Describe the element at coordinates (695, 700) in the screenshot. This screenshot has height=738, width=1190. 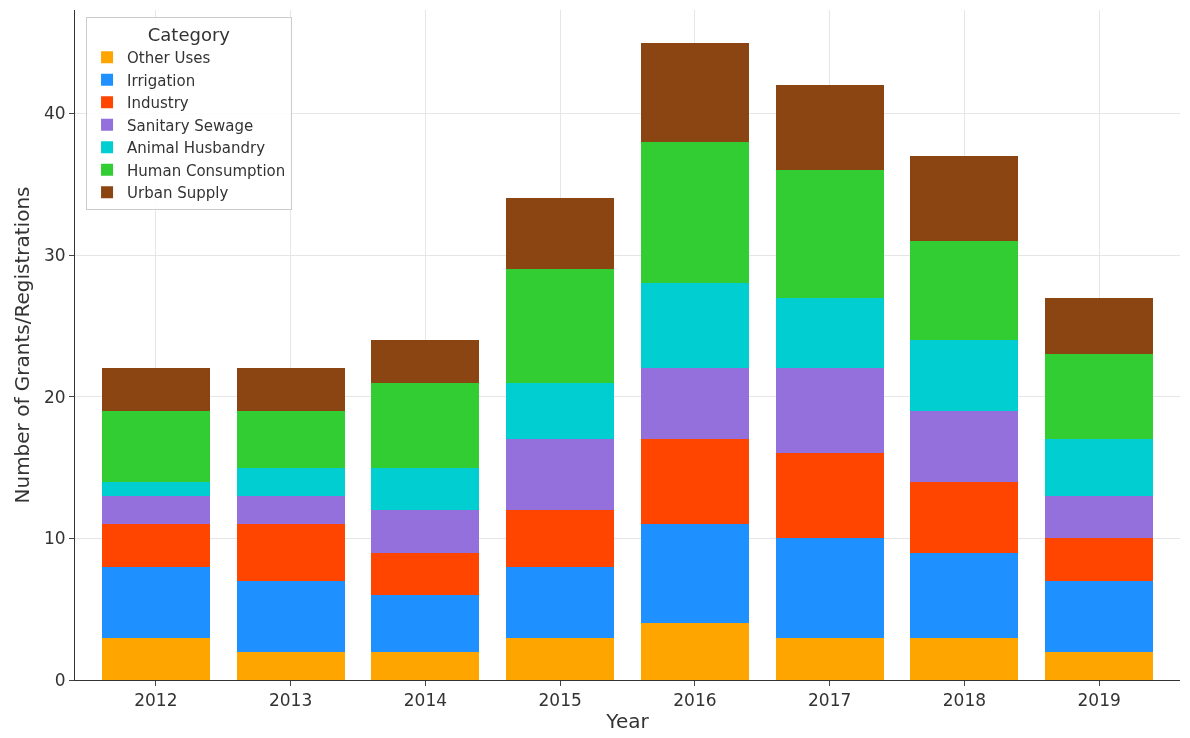
I see `x-tick-label: 2016` at that location.